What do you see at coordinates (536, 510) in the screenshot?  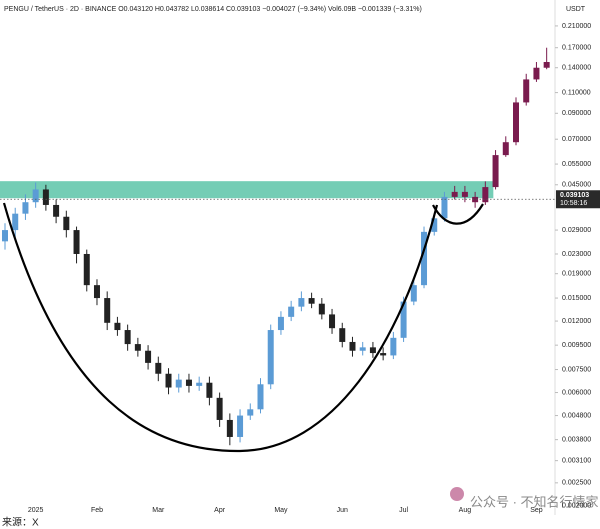 I see `x-tick-label: Sep` at bounding box center [536, 510].